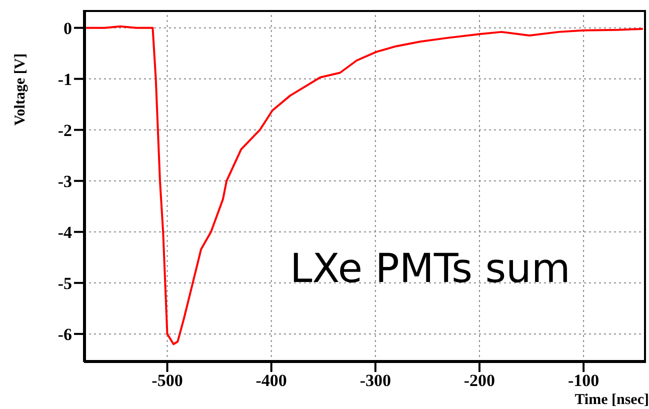 This screenshot has height=409, width=649. I want to click on y-tick-label: -4, so click(65, 232).